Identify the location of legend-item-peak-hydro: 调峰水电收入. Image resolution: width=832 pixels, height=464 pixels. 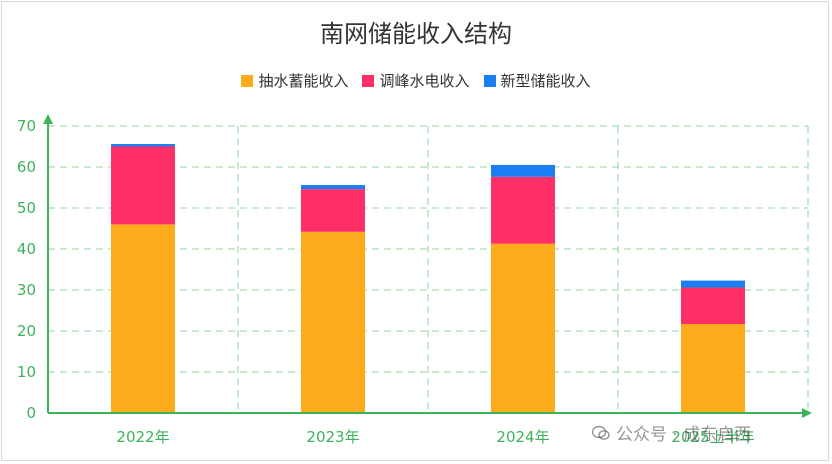
(416, 80).